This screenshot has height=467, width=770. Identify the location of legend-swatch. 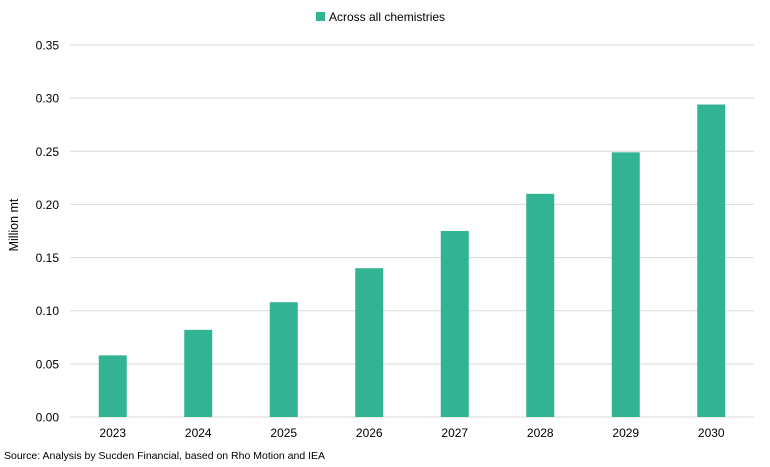
(320, 16).